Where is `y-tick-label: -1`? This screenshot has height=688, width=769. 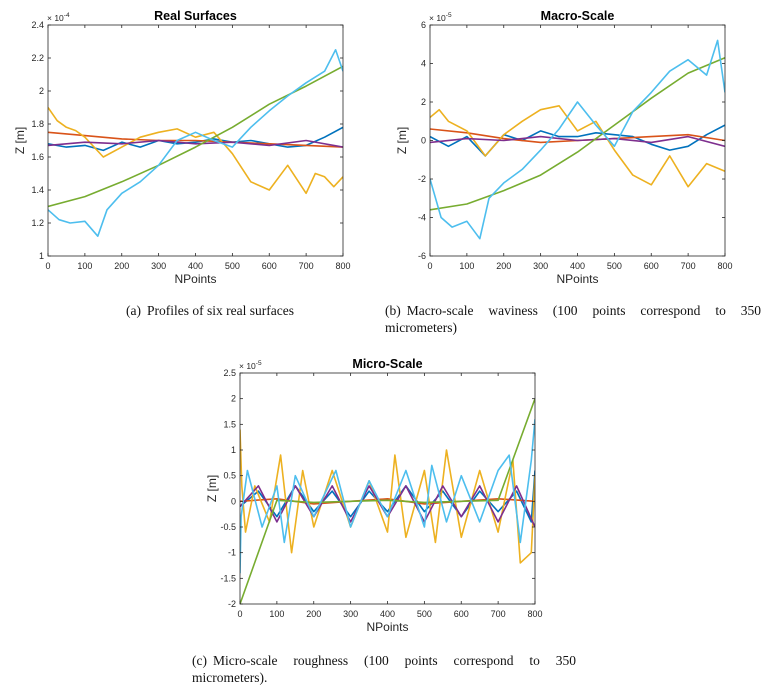
y-tick-label: -1 is located at coordinates (232, 553).